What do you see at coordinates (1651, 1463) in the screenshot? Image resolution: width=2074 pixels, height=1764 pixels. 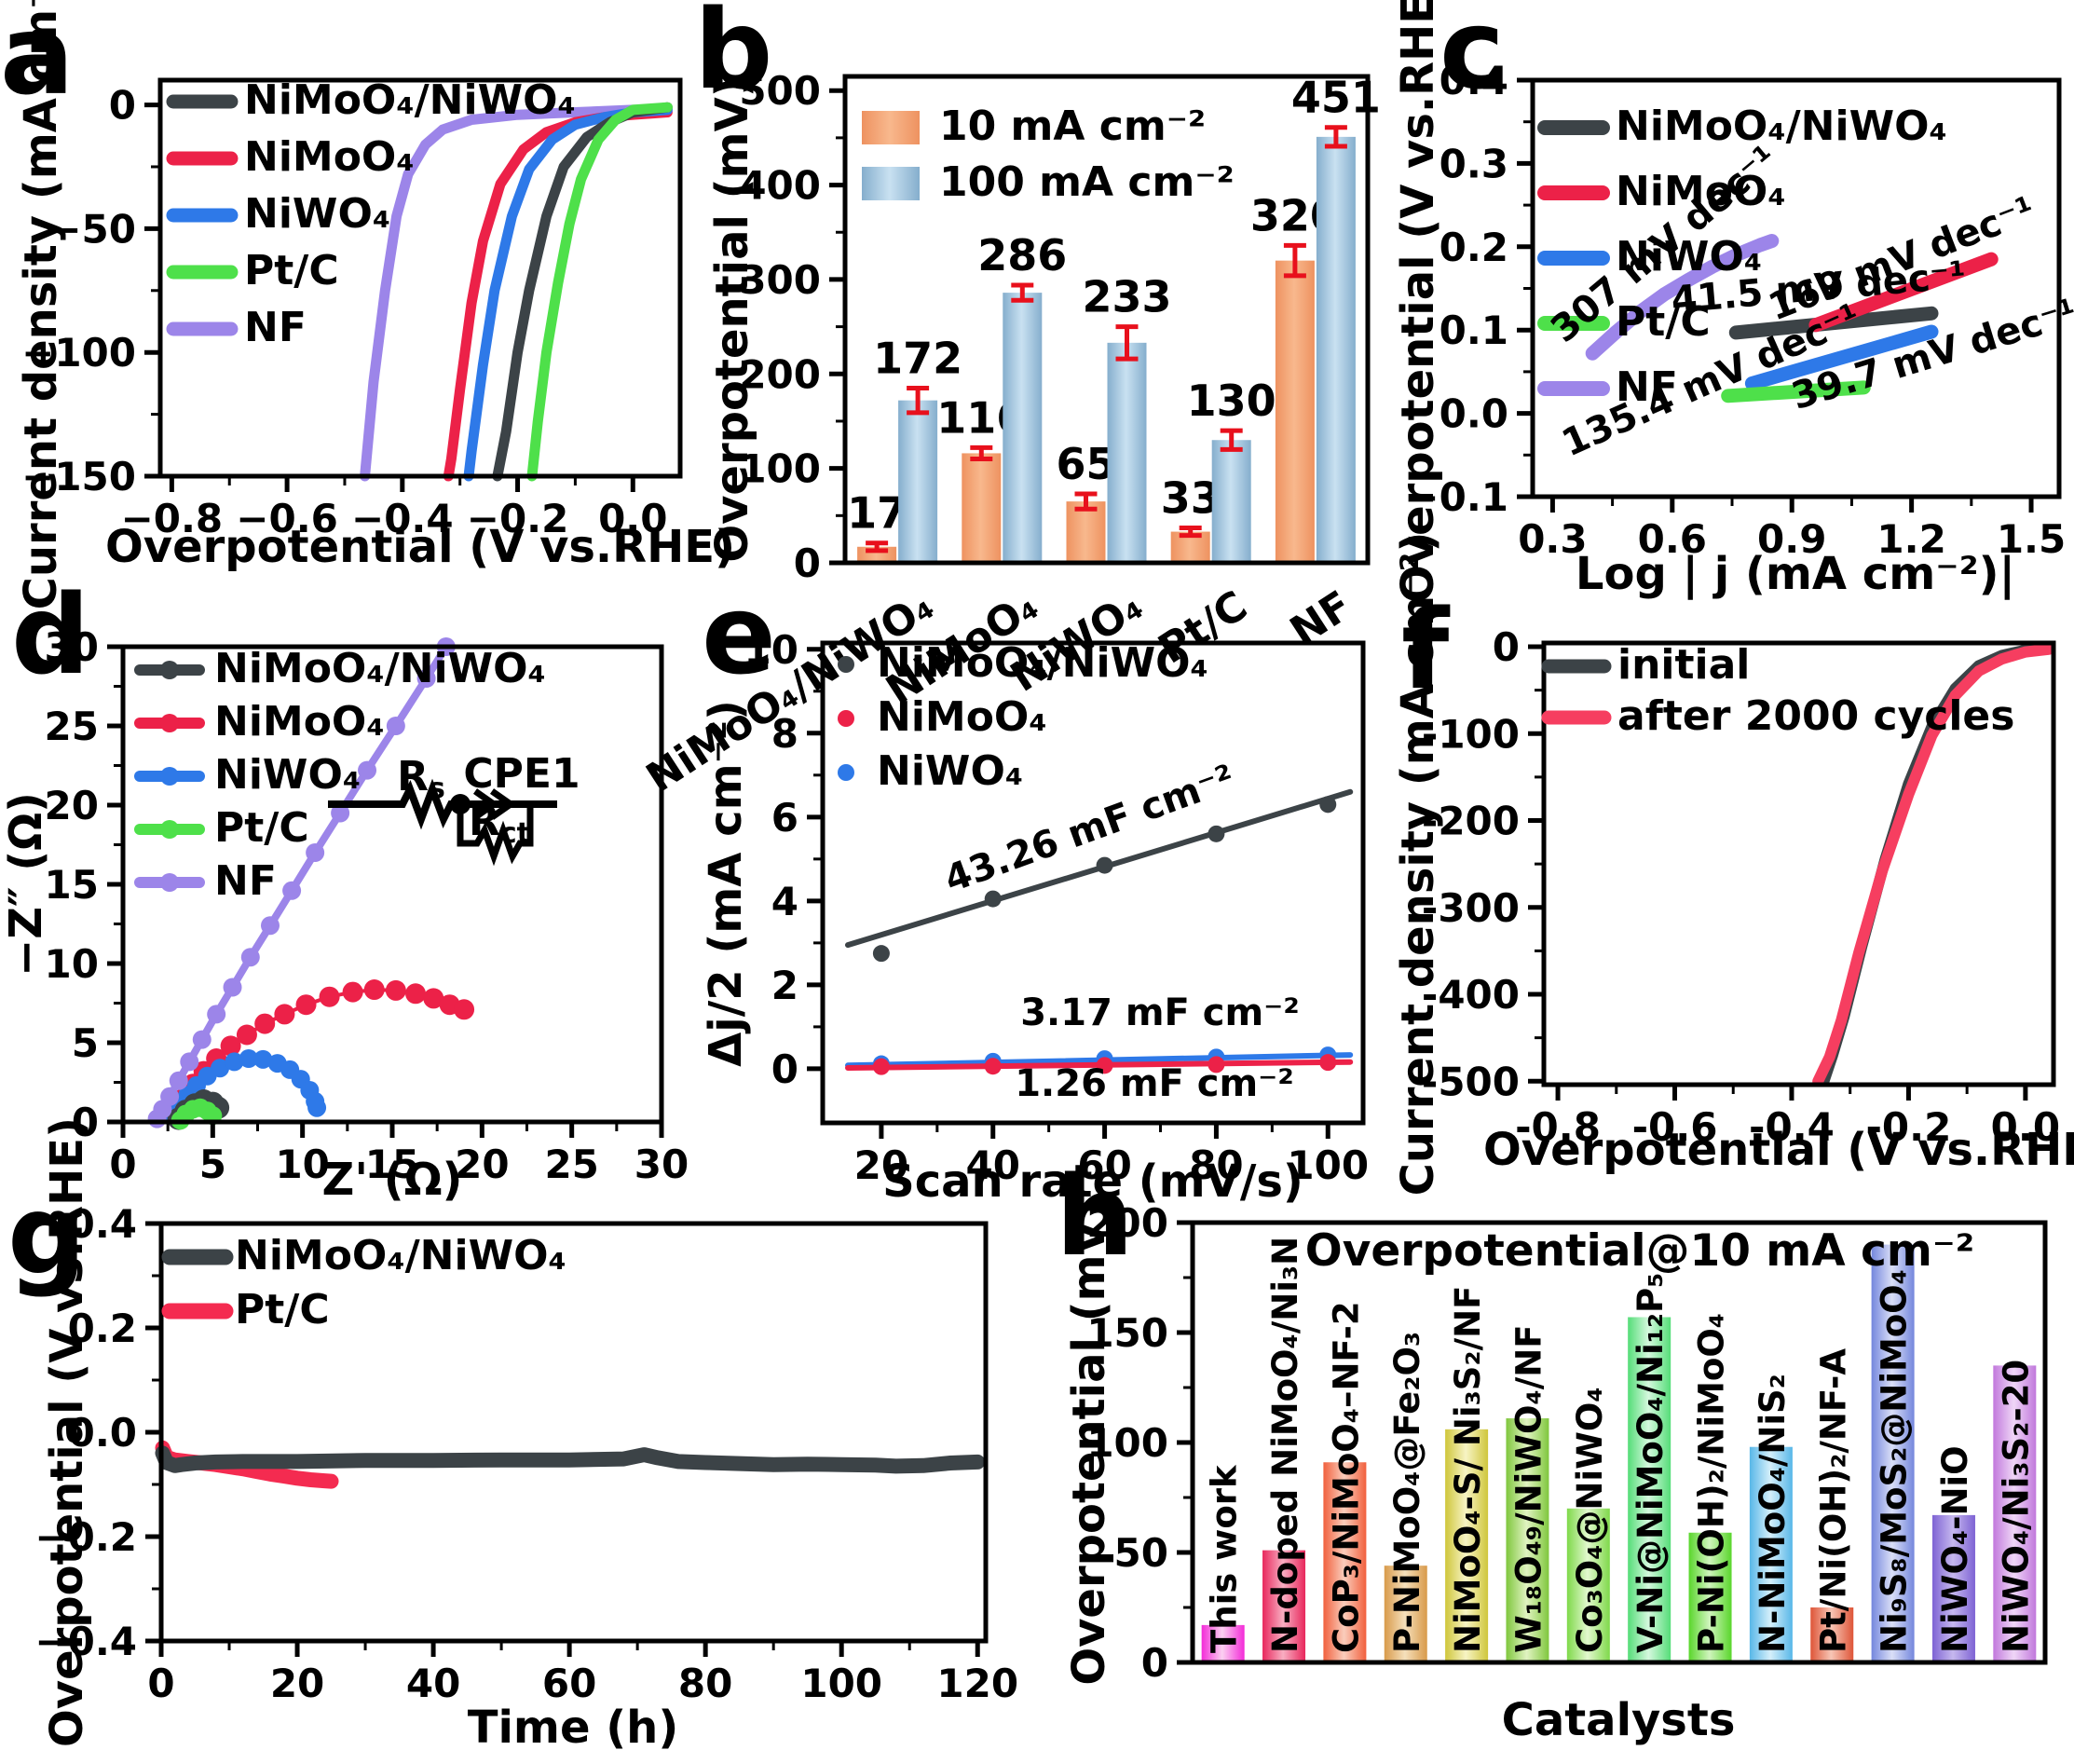 I see `svg-text: V-Ni@NiMoO₄/Ni₁₂P₅` at bounding box center [1651, 1463].